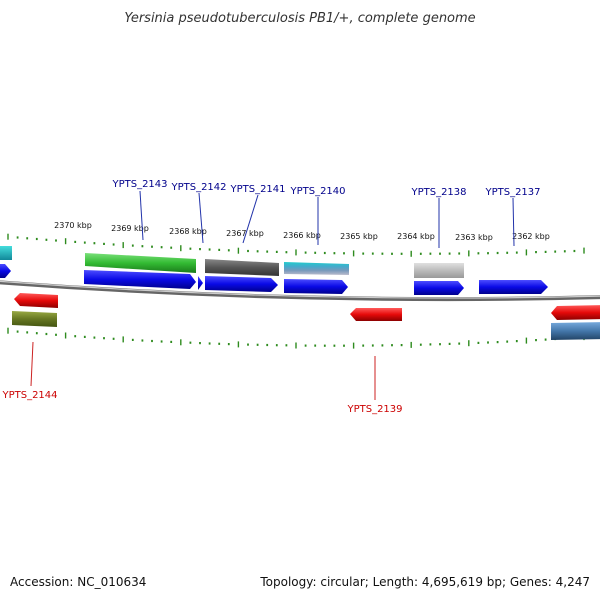 This screenshot has height=600, width=600. I want to click on accession-text: Accession: NC_010634, so click(78, 582).